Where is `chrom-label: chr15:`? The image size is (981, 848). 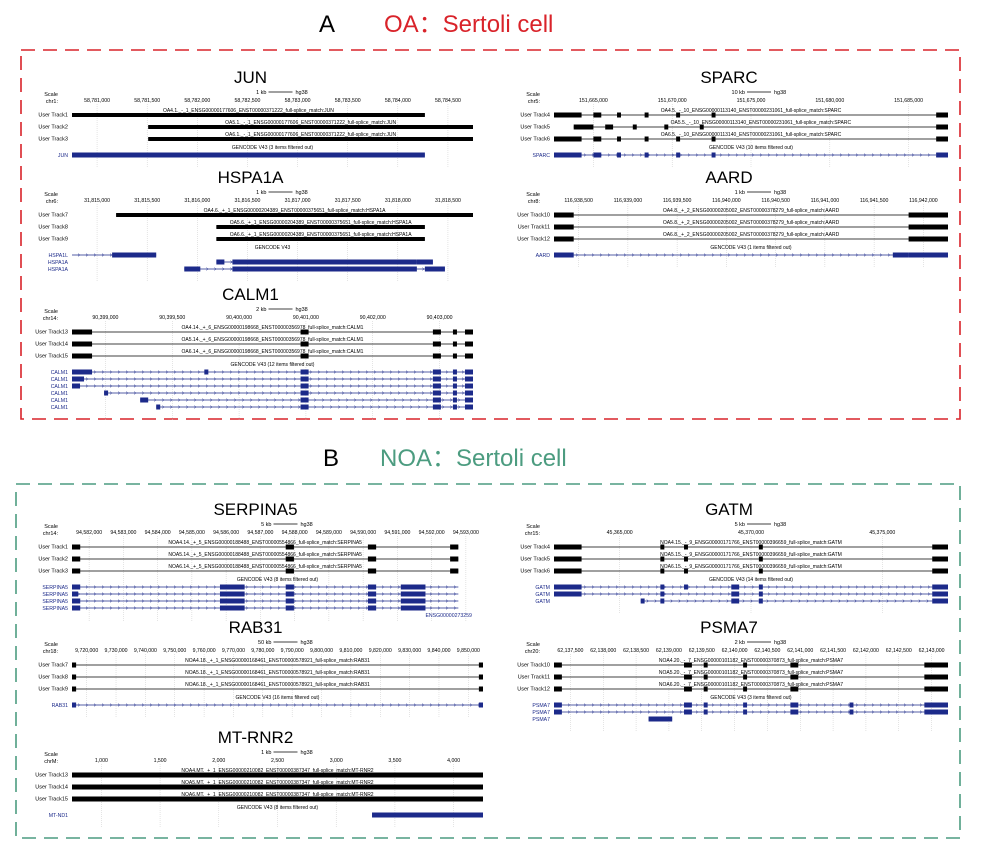 chrom-label: chr15: is located at coordinates (533, 534).